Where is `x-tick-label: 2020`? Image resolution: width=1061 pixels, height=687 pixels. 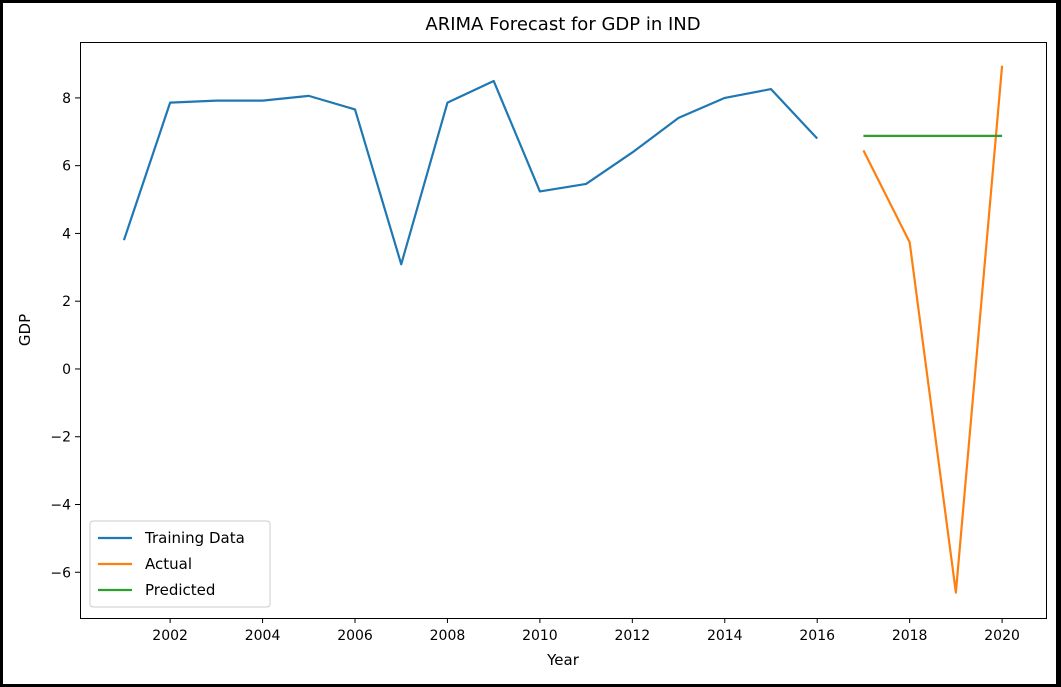 x-tick-label: 2020 is located at coordinates (1002, 636).